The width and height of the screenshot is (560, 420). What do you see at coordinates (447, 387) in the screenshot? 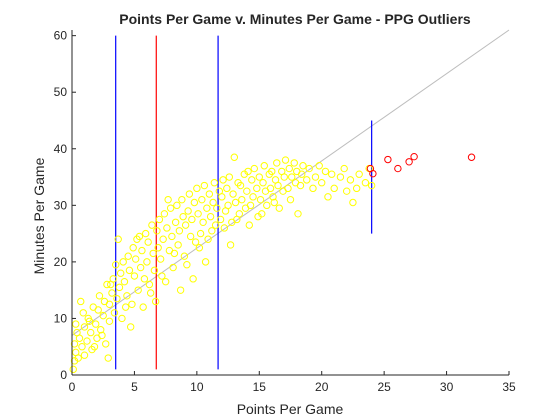
I see `x-tick-label-30: 30` at bounding box center [447, 387].